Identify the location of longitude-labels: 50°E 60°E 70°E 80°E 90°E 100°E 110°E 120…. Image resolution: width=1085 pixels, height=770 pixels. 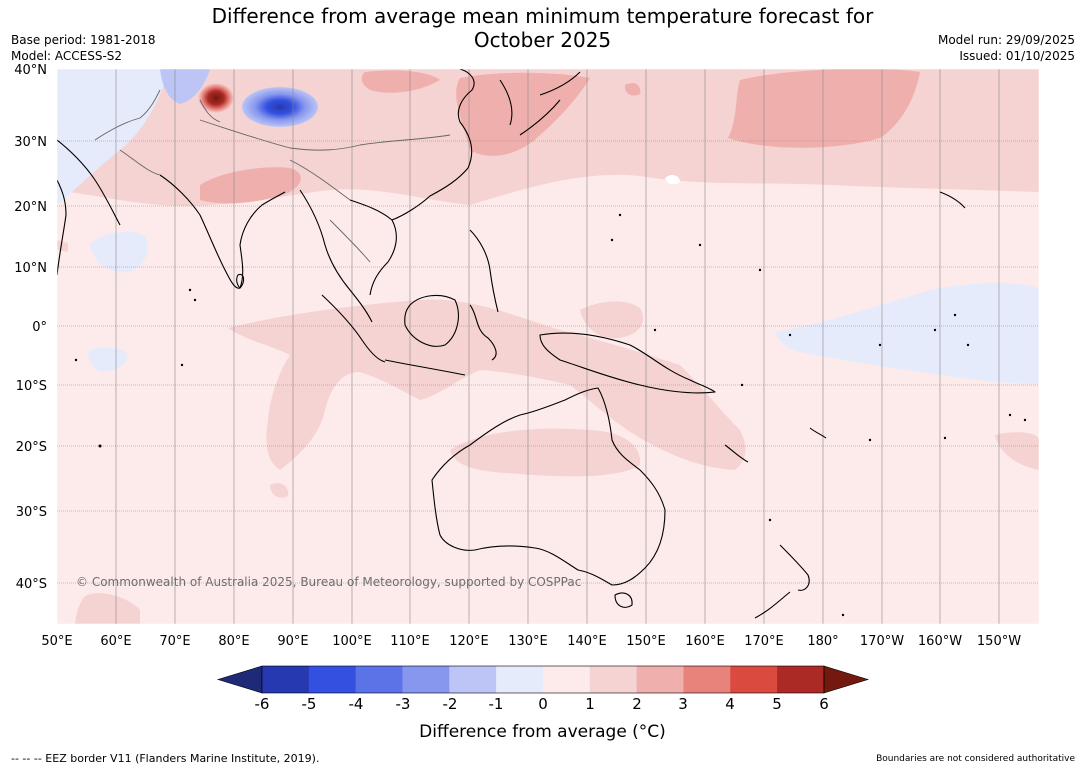
(531, 641).